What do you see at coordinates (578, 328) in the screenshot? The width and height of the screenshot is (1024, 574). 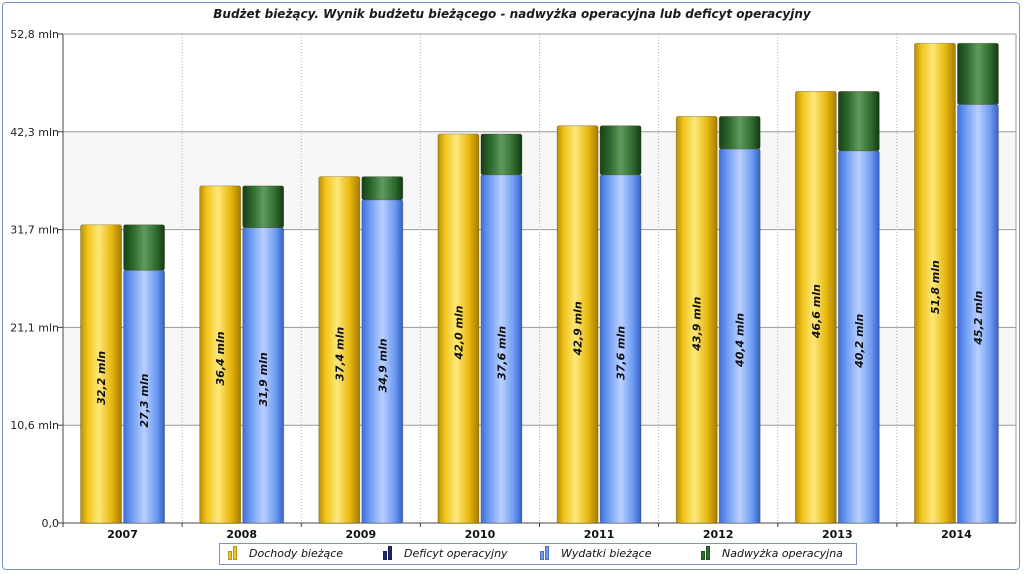 I see `data-label-dochody: 42,9 mln` at bounding box center [578, 328].